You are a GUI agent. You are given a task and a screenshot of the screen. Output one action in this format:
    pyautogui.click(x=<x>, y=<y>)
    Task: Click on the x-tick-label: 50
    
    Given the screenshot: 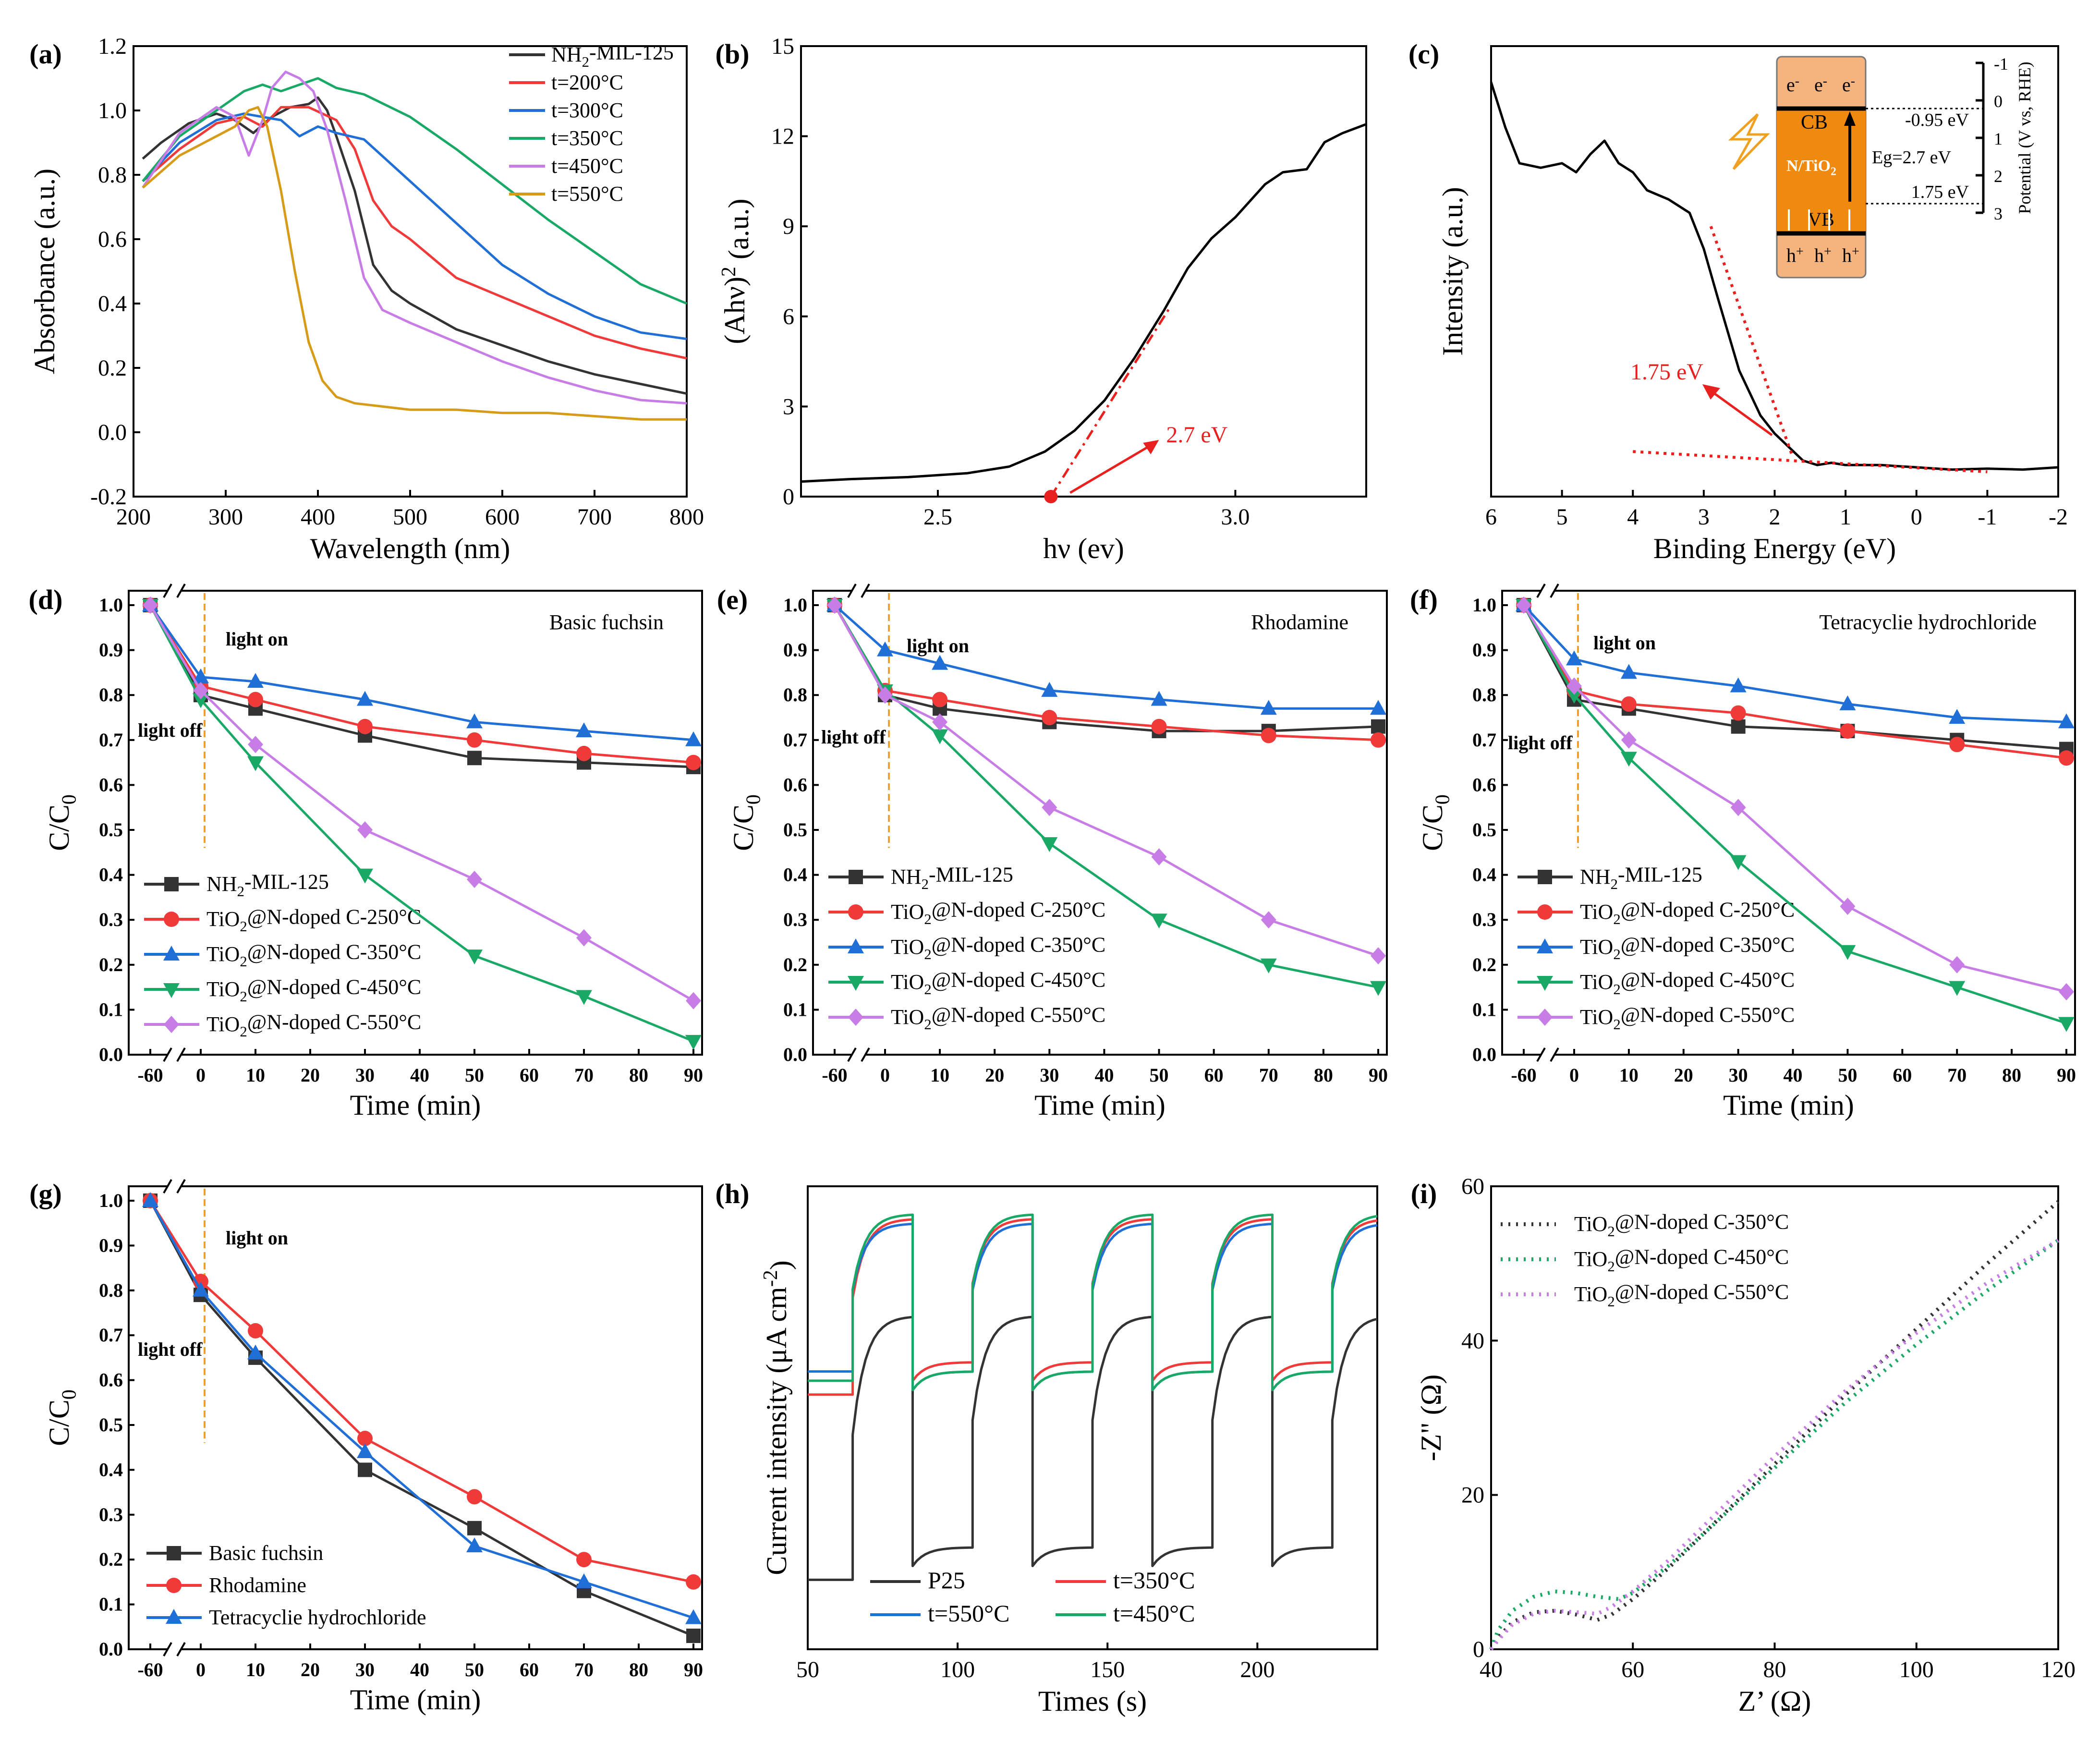 What is the action you would take?
    pyautogui.click(x=475, y=1669)
    